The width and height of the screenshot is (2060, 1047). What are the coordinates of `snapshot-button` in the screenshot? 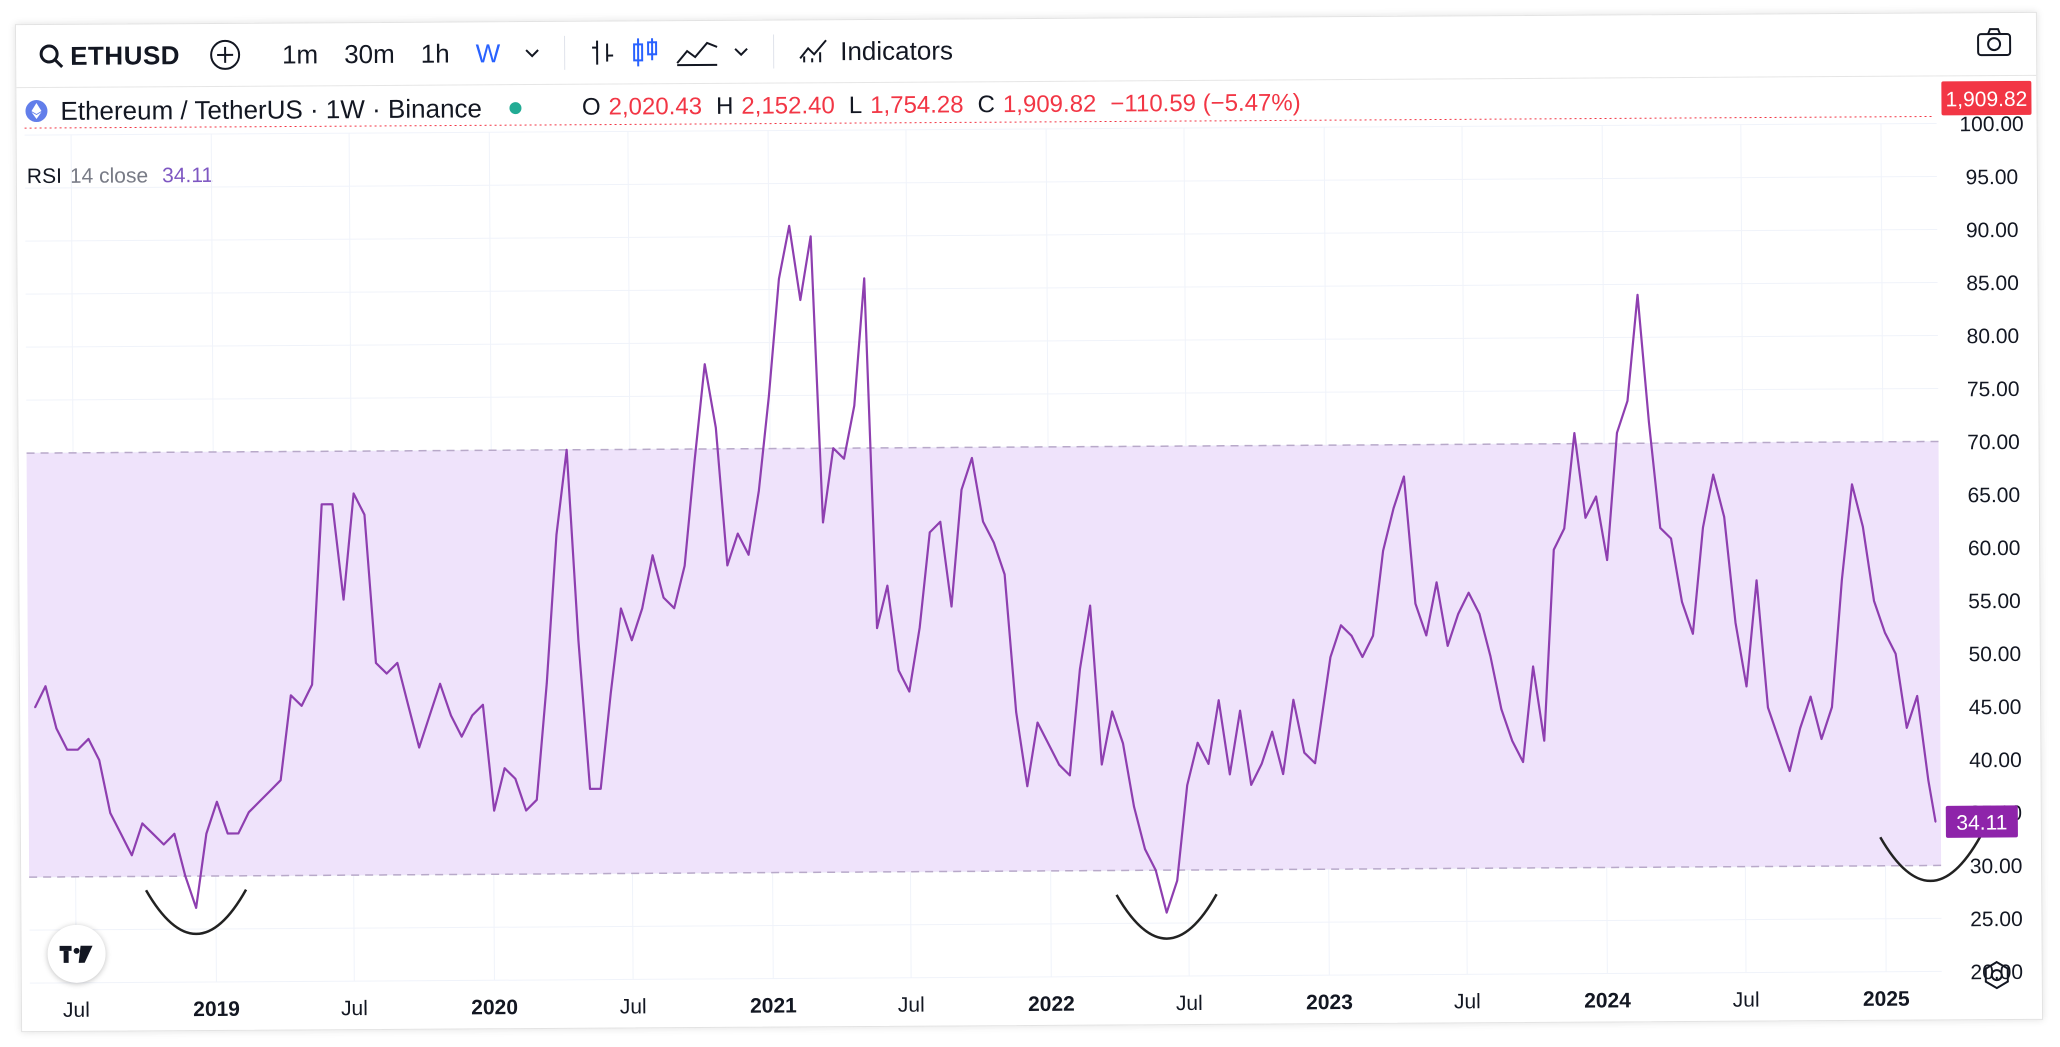 It's located at (1994, 45).